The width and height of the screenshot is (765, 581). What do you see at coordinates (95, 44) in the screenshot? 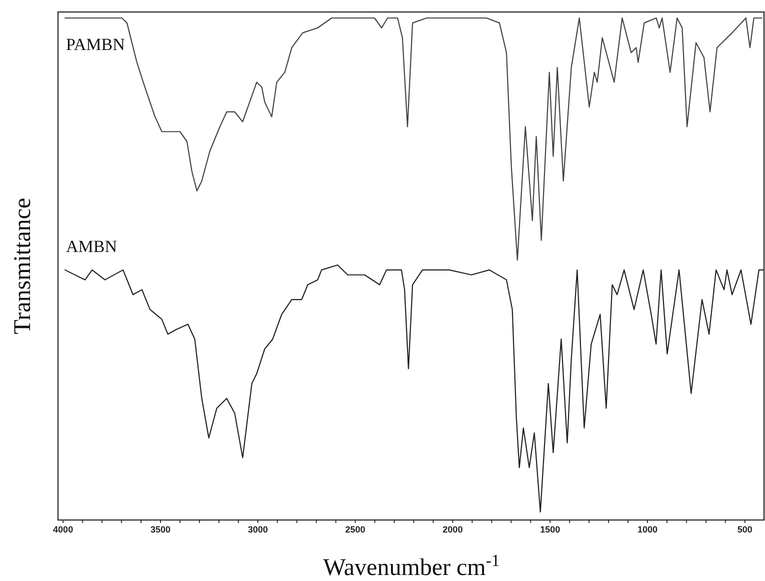
I see `series-label: PAMBN` at bounding box center [95, 44].